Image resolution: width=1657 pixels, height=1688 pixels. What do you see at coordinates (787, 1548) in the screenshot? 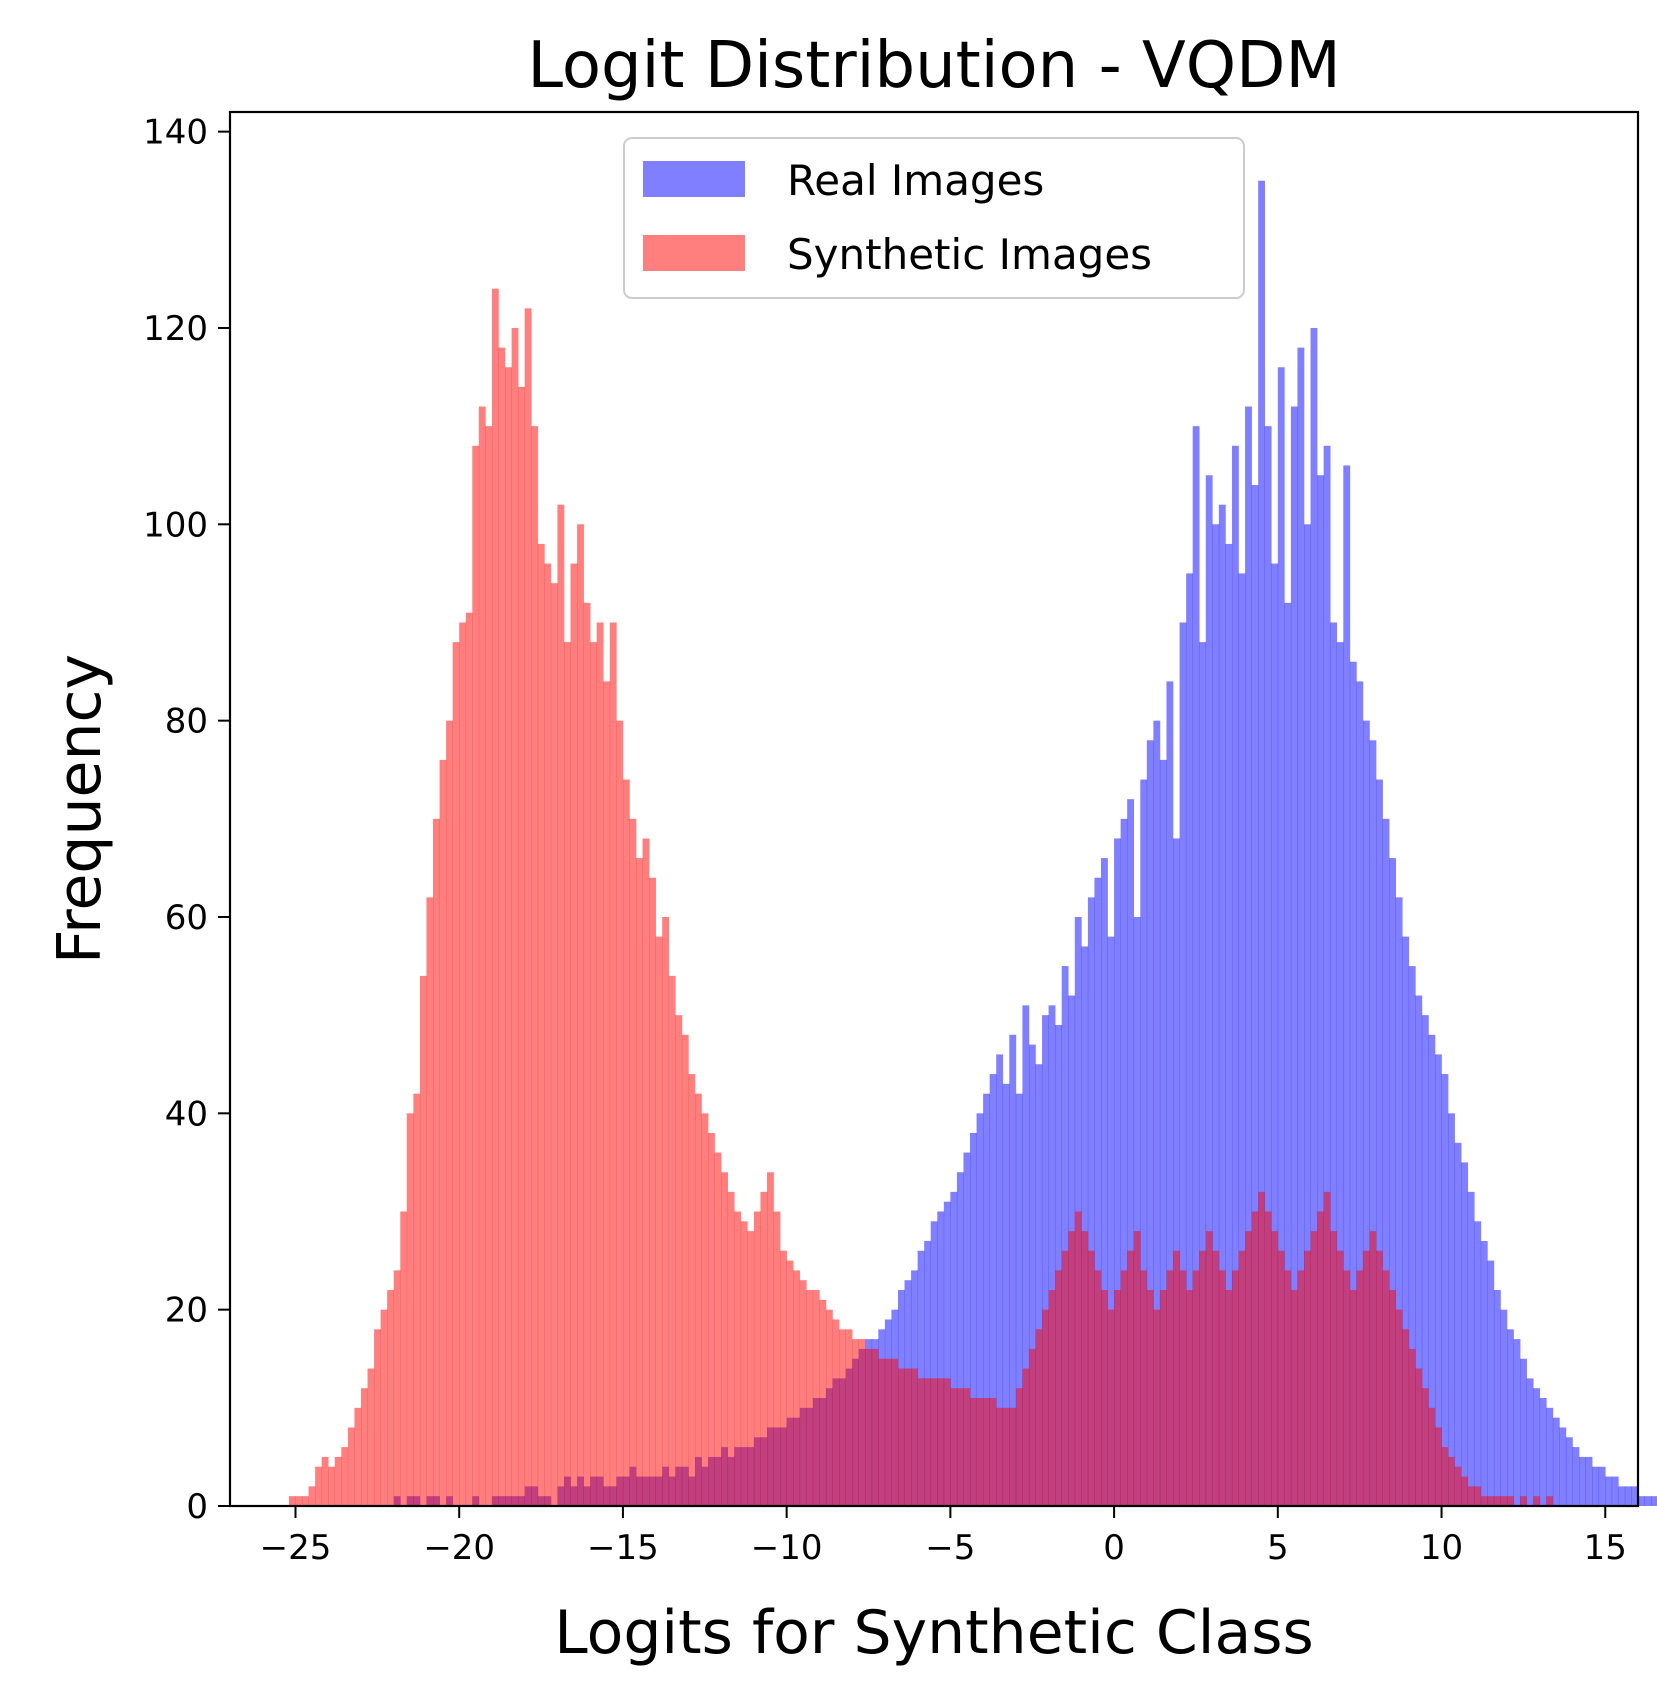
I see `x-tick-label: −10` at bounding box center [787, 1548].